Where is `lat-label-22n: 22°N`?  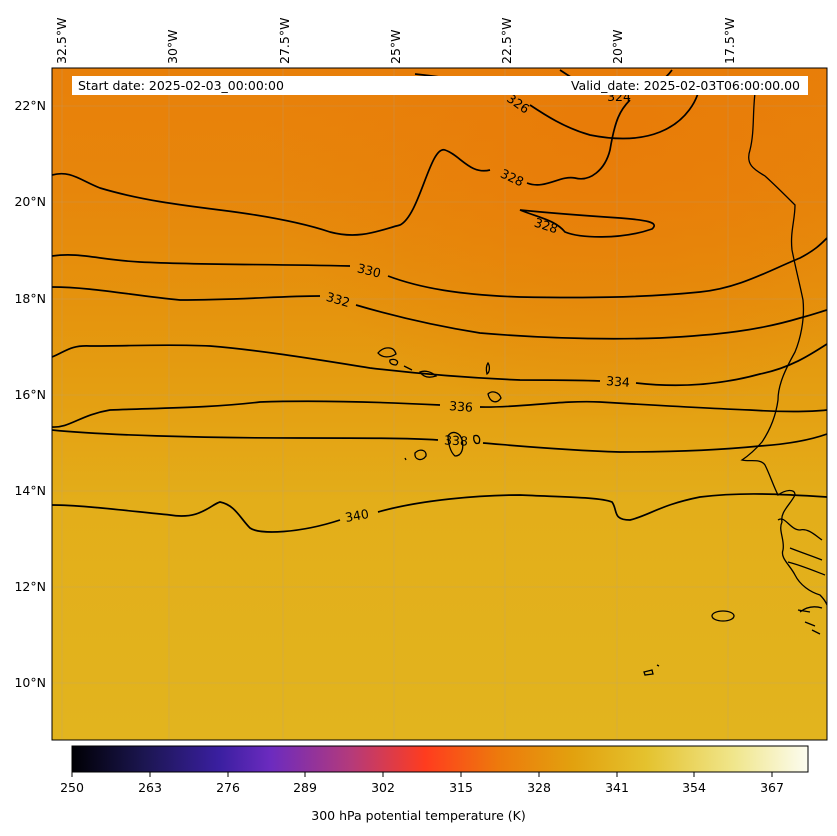 lat-label-22n: 22°N is located at coordinates (30, 105).